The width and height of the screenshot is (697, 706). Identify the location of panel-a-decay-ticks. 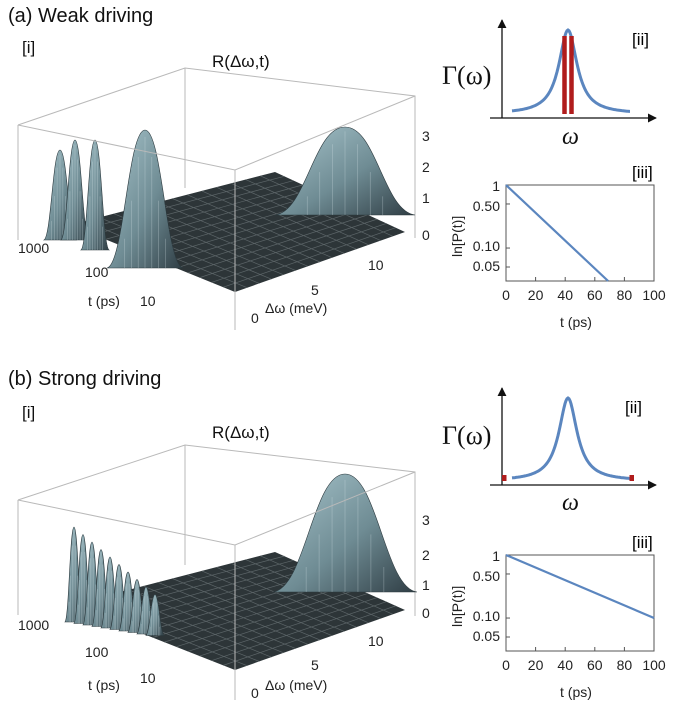
(580, 232).